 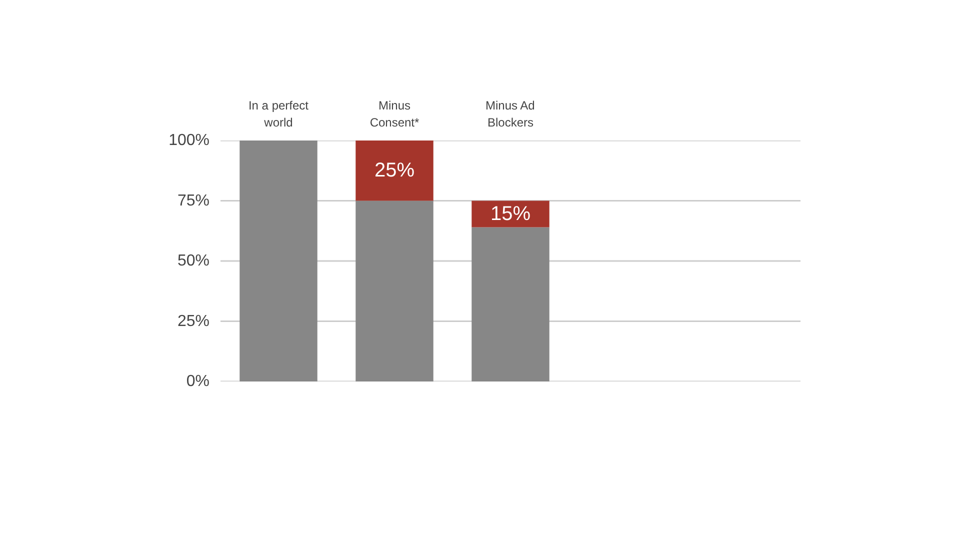 What do you see at coordinates (198, 381) in the screenshot?
I see `y-tick-label: 0%` at bounding box center [198, 381].